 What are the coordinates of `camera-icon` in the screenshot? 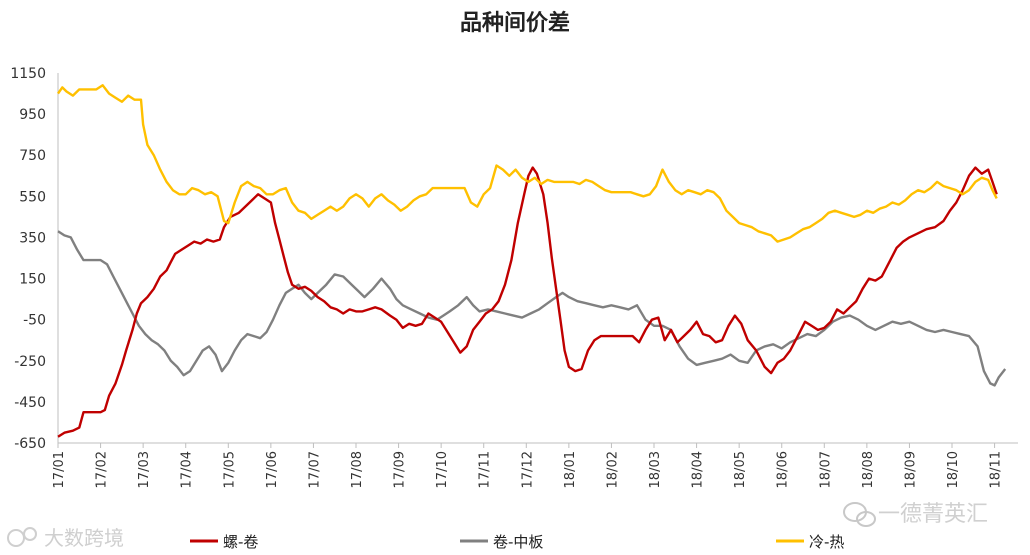 It's located at (22, 537).